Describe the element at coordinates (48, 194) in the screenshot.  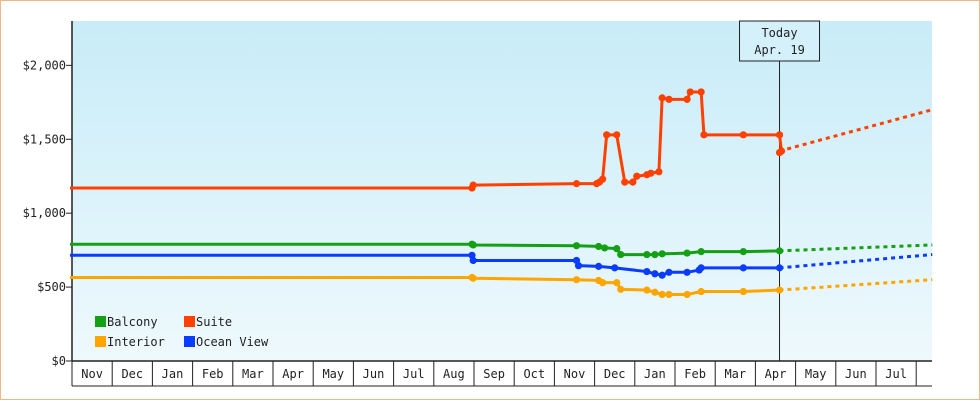
I see `y-axis: $0 $500 $1,000 $1,500 $2,000` at that location.